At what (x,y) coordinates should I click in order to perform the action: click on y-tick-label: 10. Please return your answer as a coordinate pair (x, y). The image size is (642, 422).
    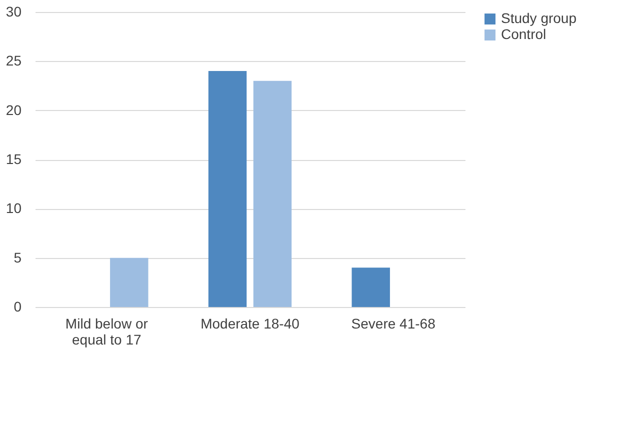
    Looking at the image, I should click on (14, 208).